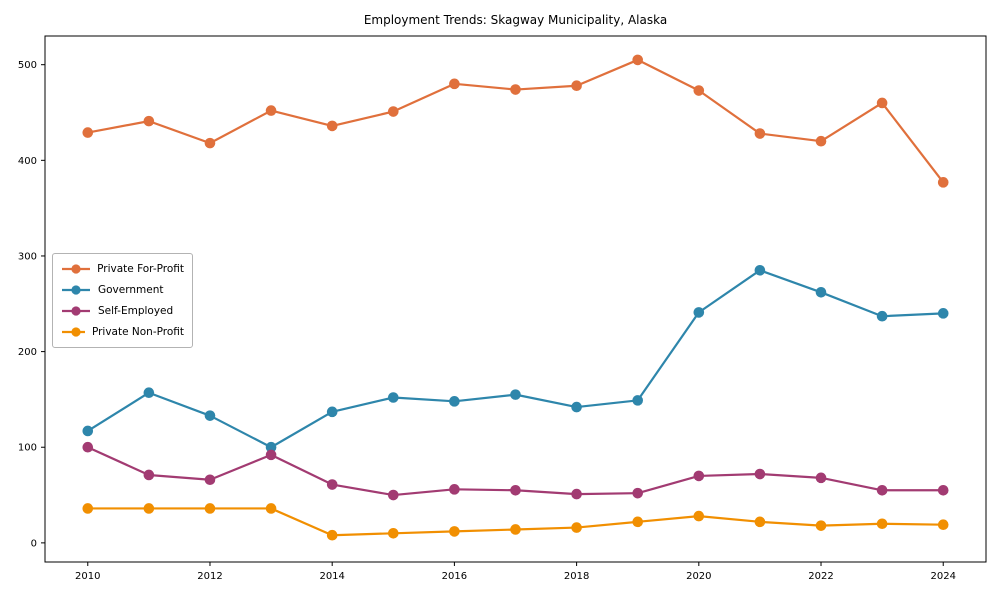  I want to click on legend-item: Self-Employed, so click(122, 311).